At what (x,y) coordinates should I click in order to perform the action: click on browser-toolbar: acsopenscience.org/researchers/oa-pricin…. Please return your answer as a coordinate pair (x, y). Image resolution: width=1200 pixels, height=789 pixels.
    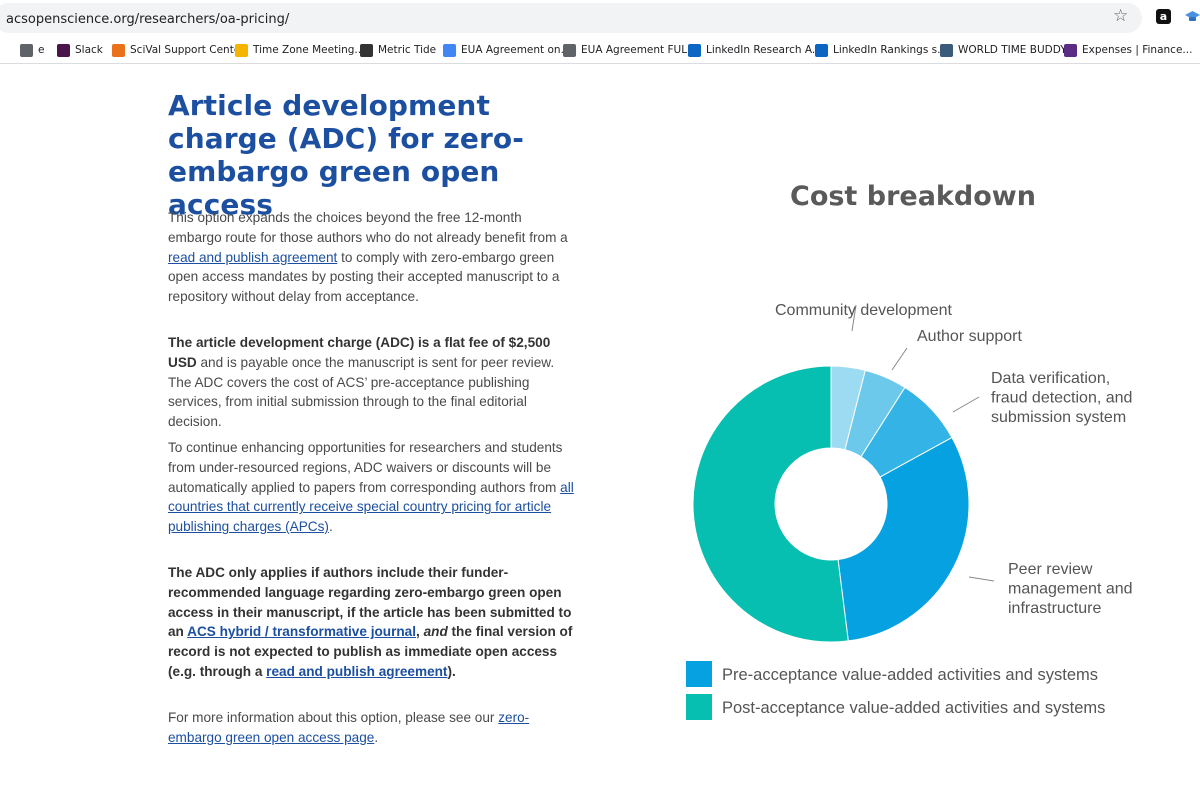
    Looking at the image, I should click on (600, 17).